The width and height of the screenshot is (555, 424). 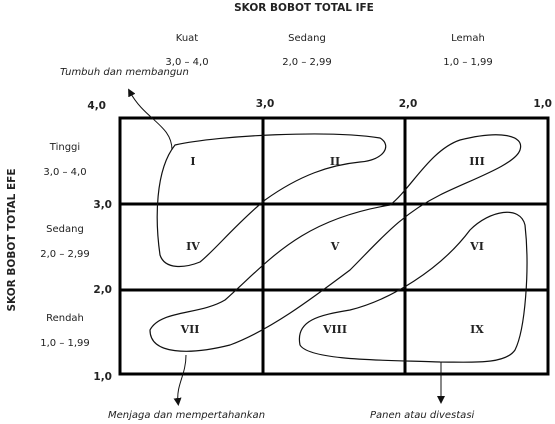 What do you see at coordinates (12, 240) in the screenshot?
I see `y-axis-title: SKOR BOBOT TOTAL EFE` at bounding box center [12, 240].